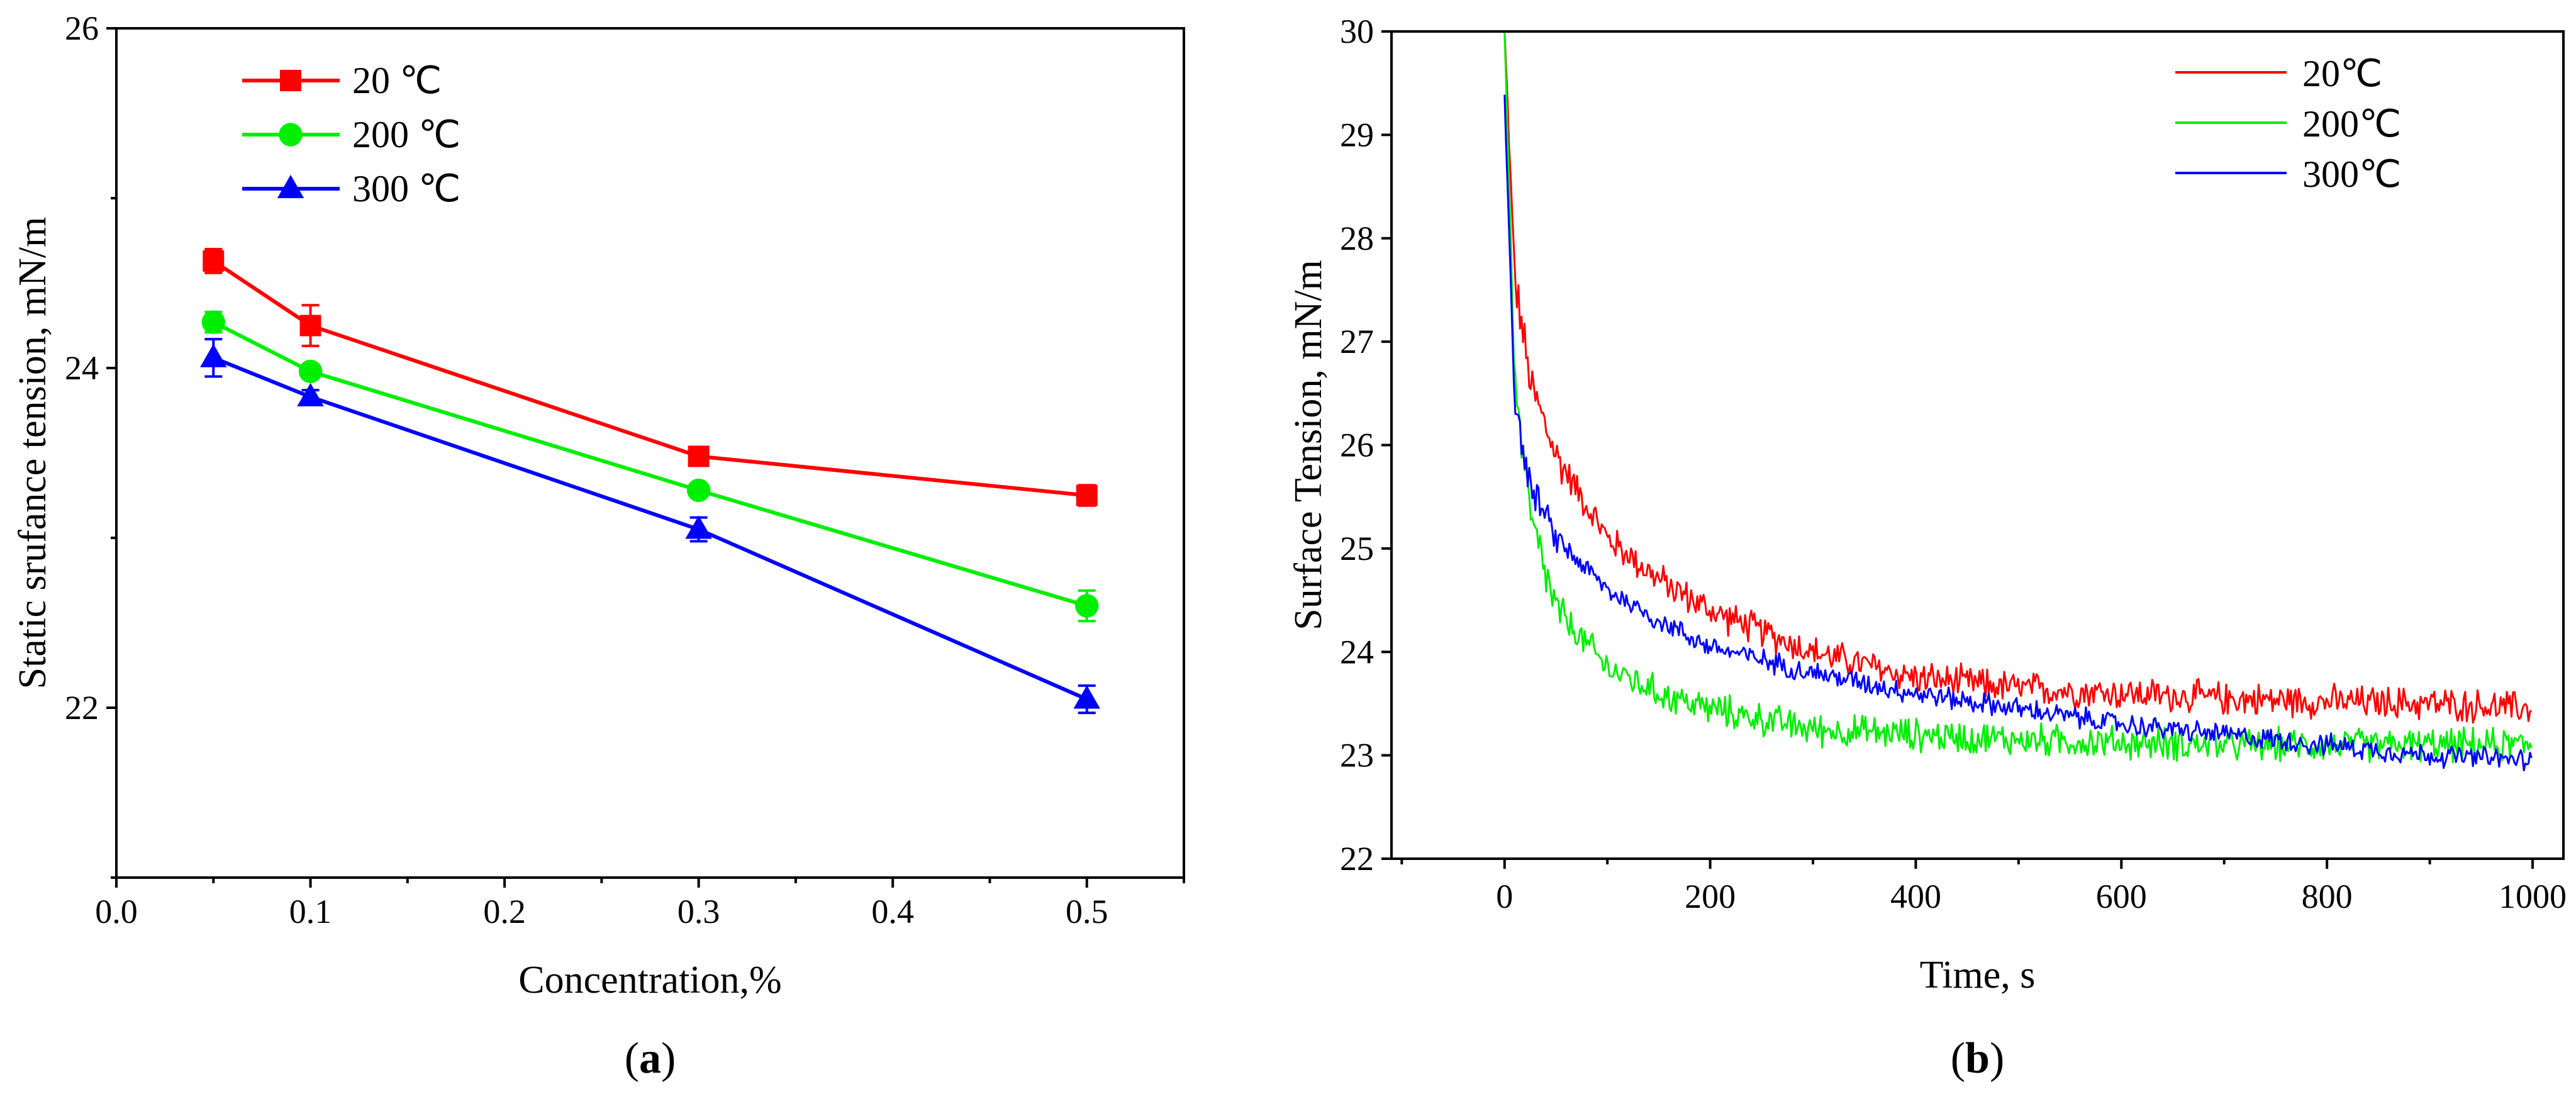 This screenshot has width=2576, height=1094. Describe the element at coordinates (82, 708) in the screenshot. I see `a-y-tick-label: 22` at that location.